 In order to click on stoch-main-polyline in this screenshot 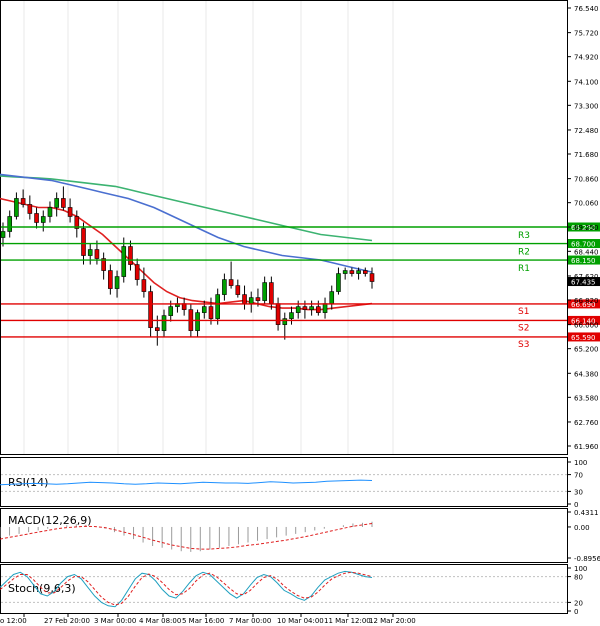, I will do `click(186, 589)`.